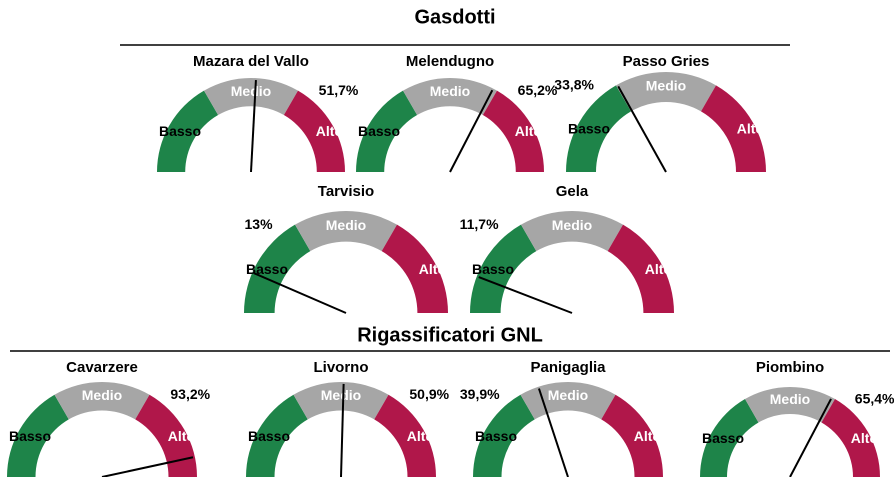  Describe the element at coordinates (259, 224) in the screenshot. I see `value-label: 13%` at that location.